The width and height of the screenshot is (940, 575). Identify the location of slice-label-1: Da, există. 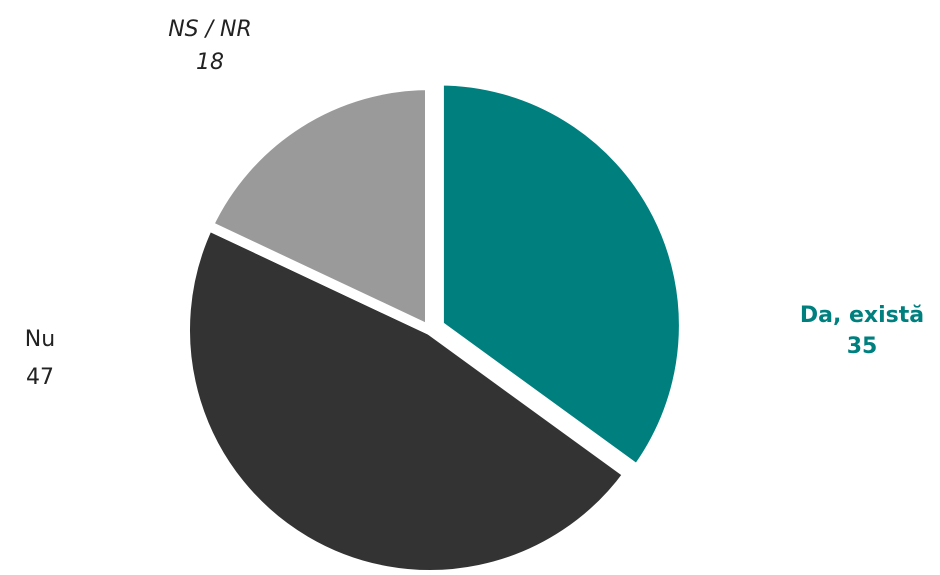
(862, 315).